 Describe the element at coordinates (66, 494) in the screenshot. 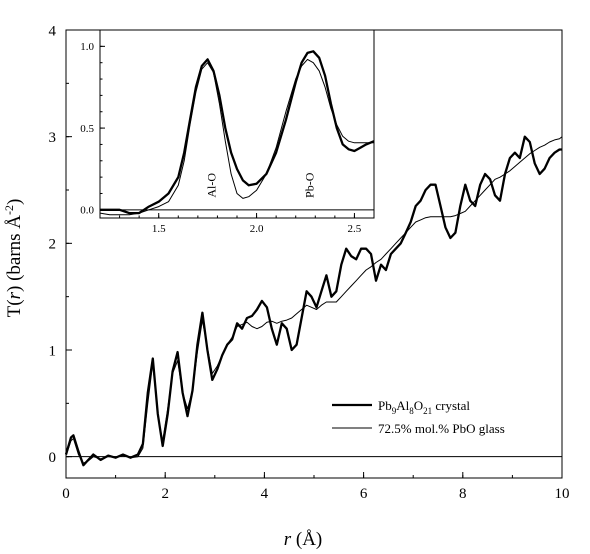

I see `main-x-tick-label: 0` at that location.